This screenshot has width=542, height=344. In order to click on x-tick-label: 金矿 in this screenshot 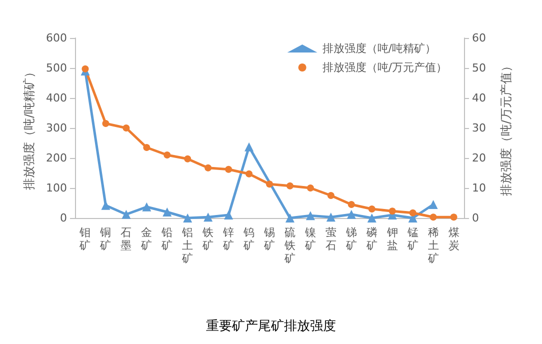, I will do `click(146, 239)`.